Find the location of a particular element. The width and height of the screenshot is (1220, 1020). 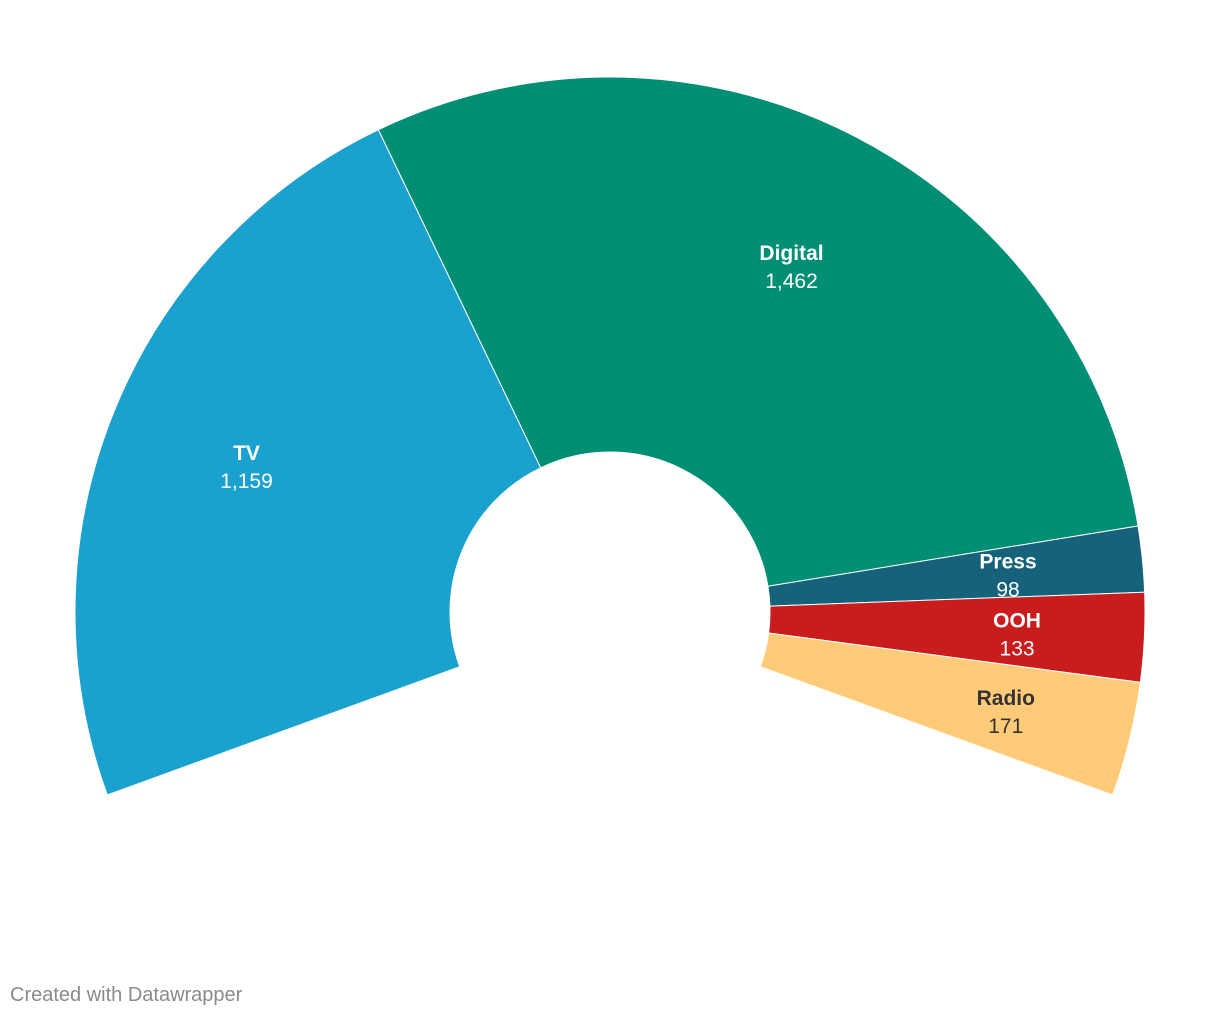

slice-value-digital: 1,462 is located at coordinates (791, 281).